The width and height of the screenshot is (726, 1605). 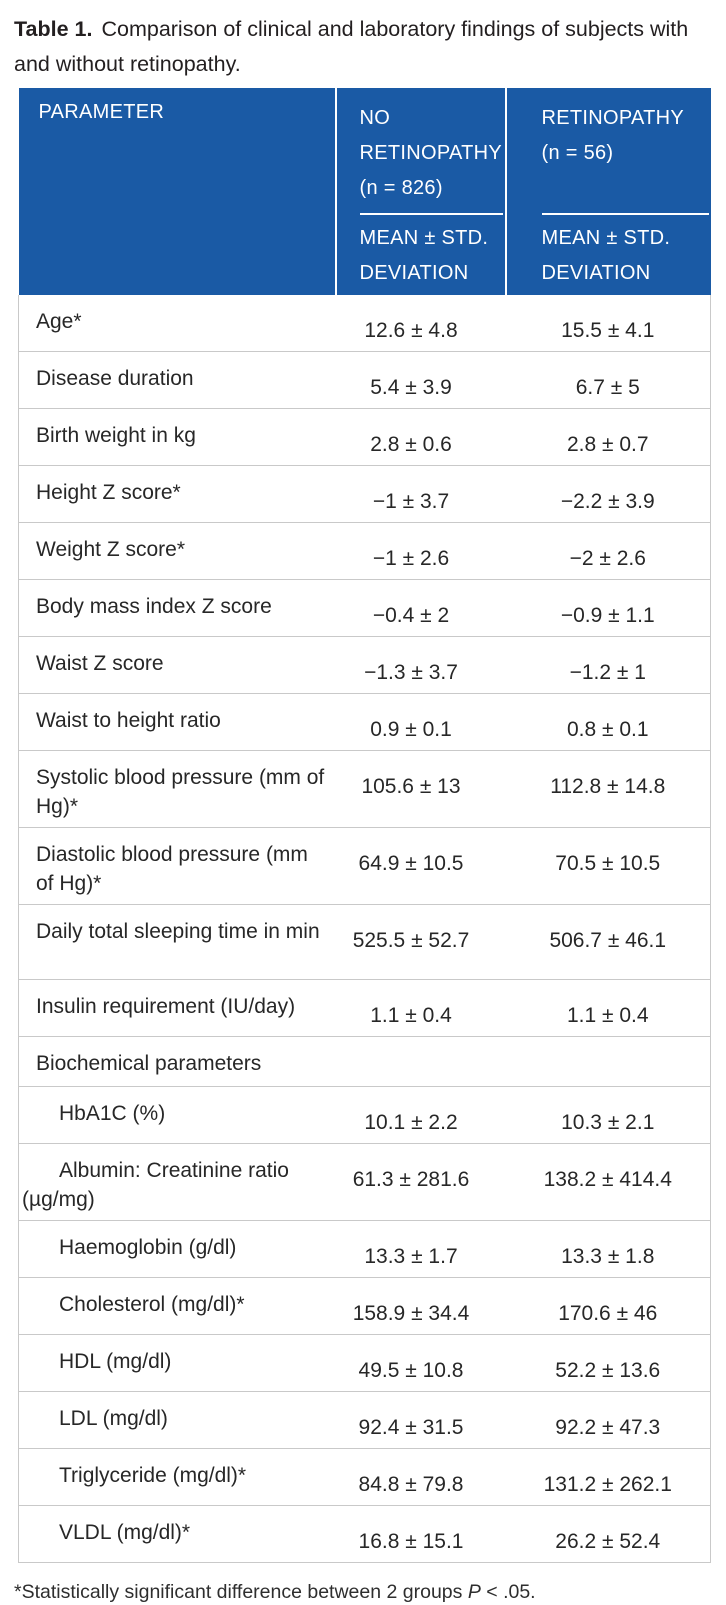 I want to click on value-cell-no-retinopathy: 1.1 ± 0.4, so click(x=420, y=1008).